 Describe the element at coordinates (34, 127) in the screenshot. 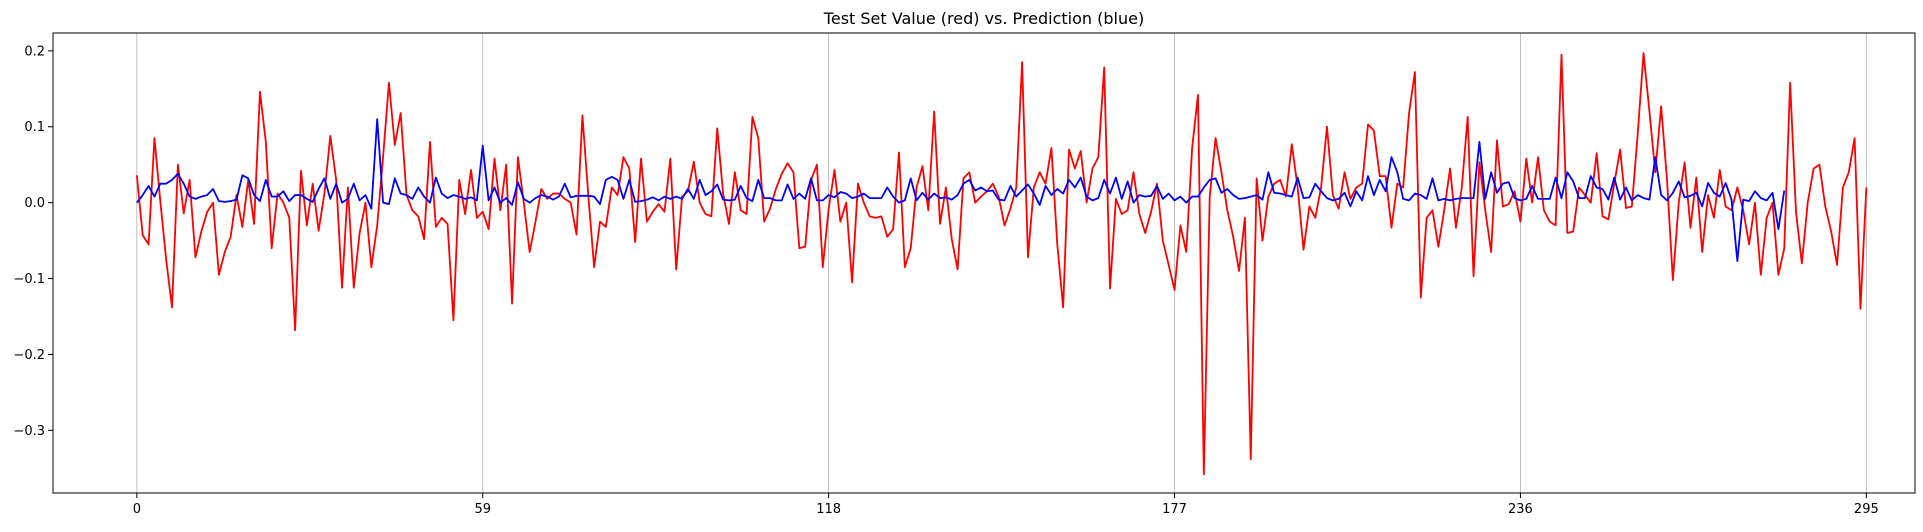

I see `y-tick-label: 0.1` at that location.